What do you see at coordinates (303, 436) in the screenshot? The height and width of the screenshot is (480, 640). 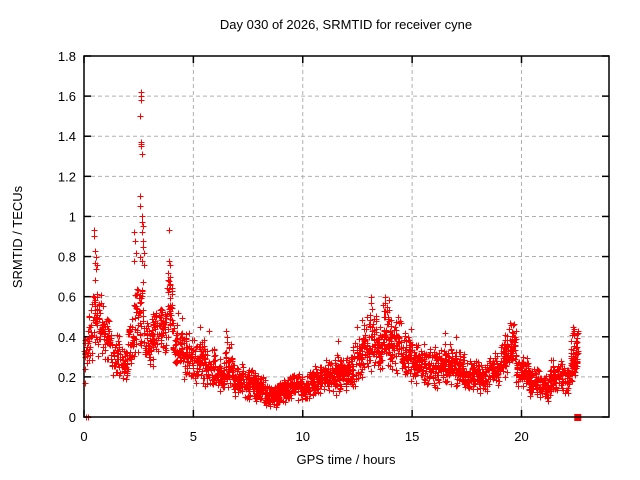 I see `x-tick-label: 10` at bounding box center [303, 436].